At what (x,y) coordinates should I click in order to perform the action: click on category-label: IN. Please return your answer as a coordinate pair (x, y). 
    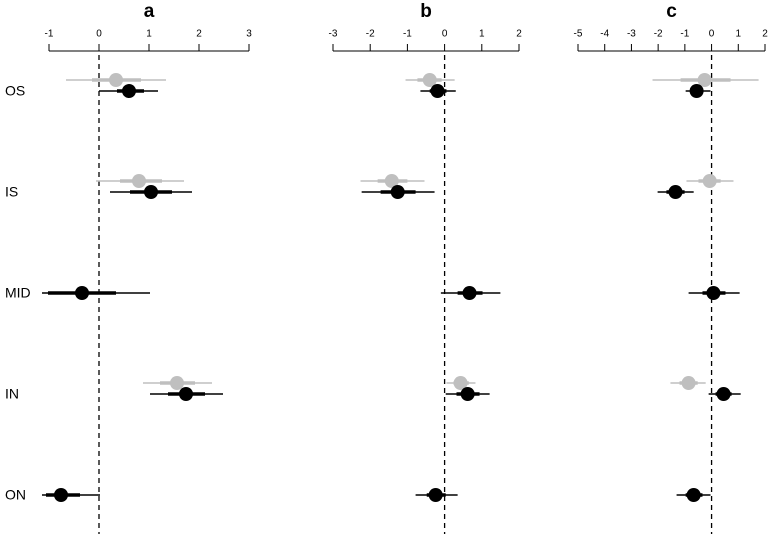
    Looking at the image, I should click on (12, 394).